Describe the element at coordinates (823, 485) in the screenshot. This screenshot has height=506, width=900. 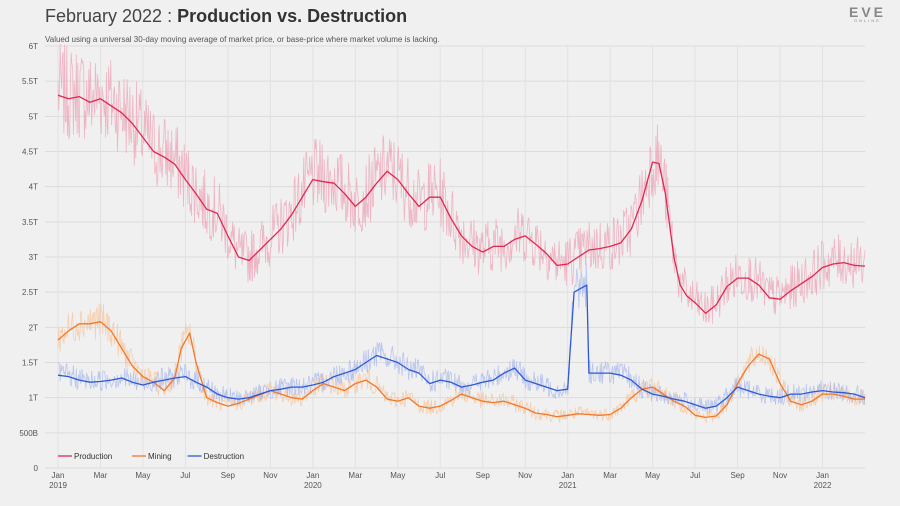
I see `x-tick-year: 2022` at that location.